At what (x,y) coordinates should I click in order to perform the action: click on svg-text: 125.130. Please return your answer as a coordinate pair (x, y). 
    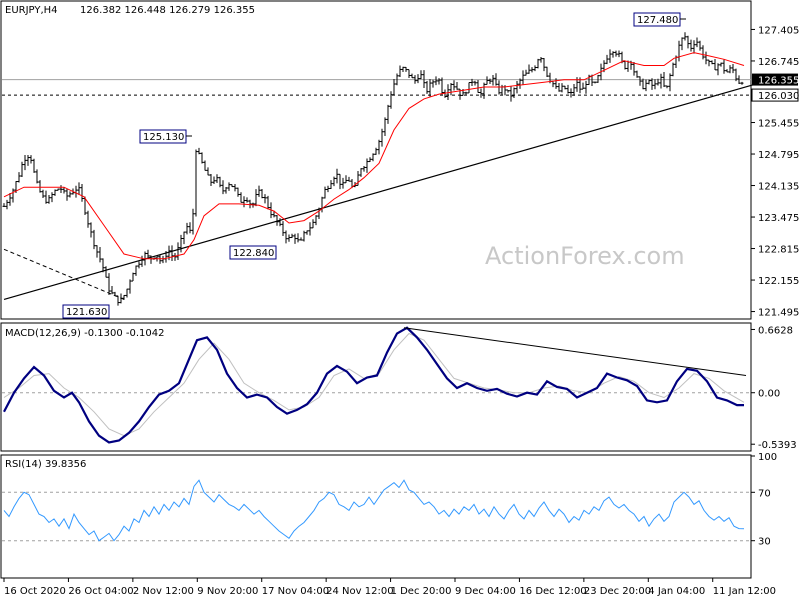
    Looking at the image, I should click on (163, 137).